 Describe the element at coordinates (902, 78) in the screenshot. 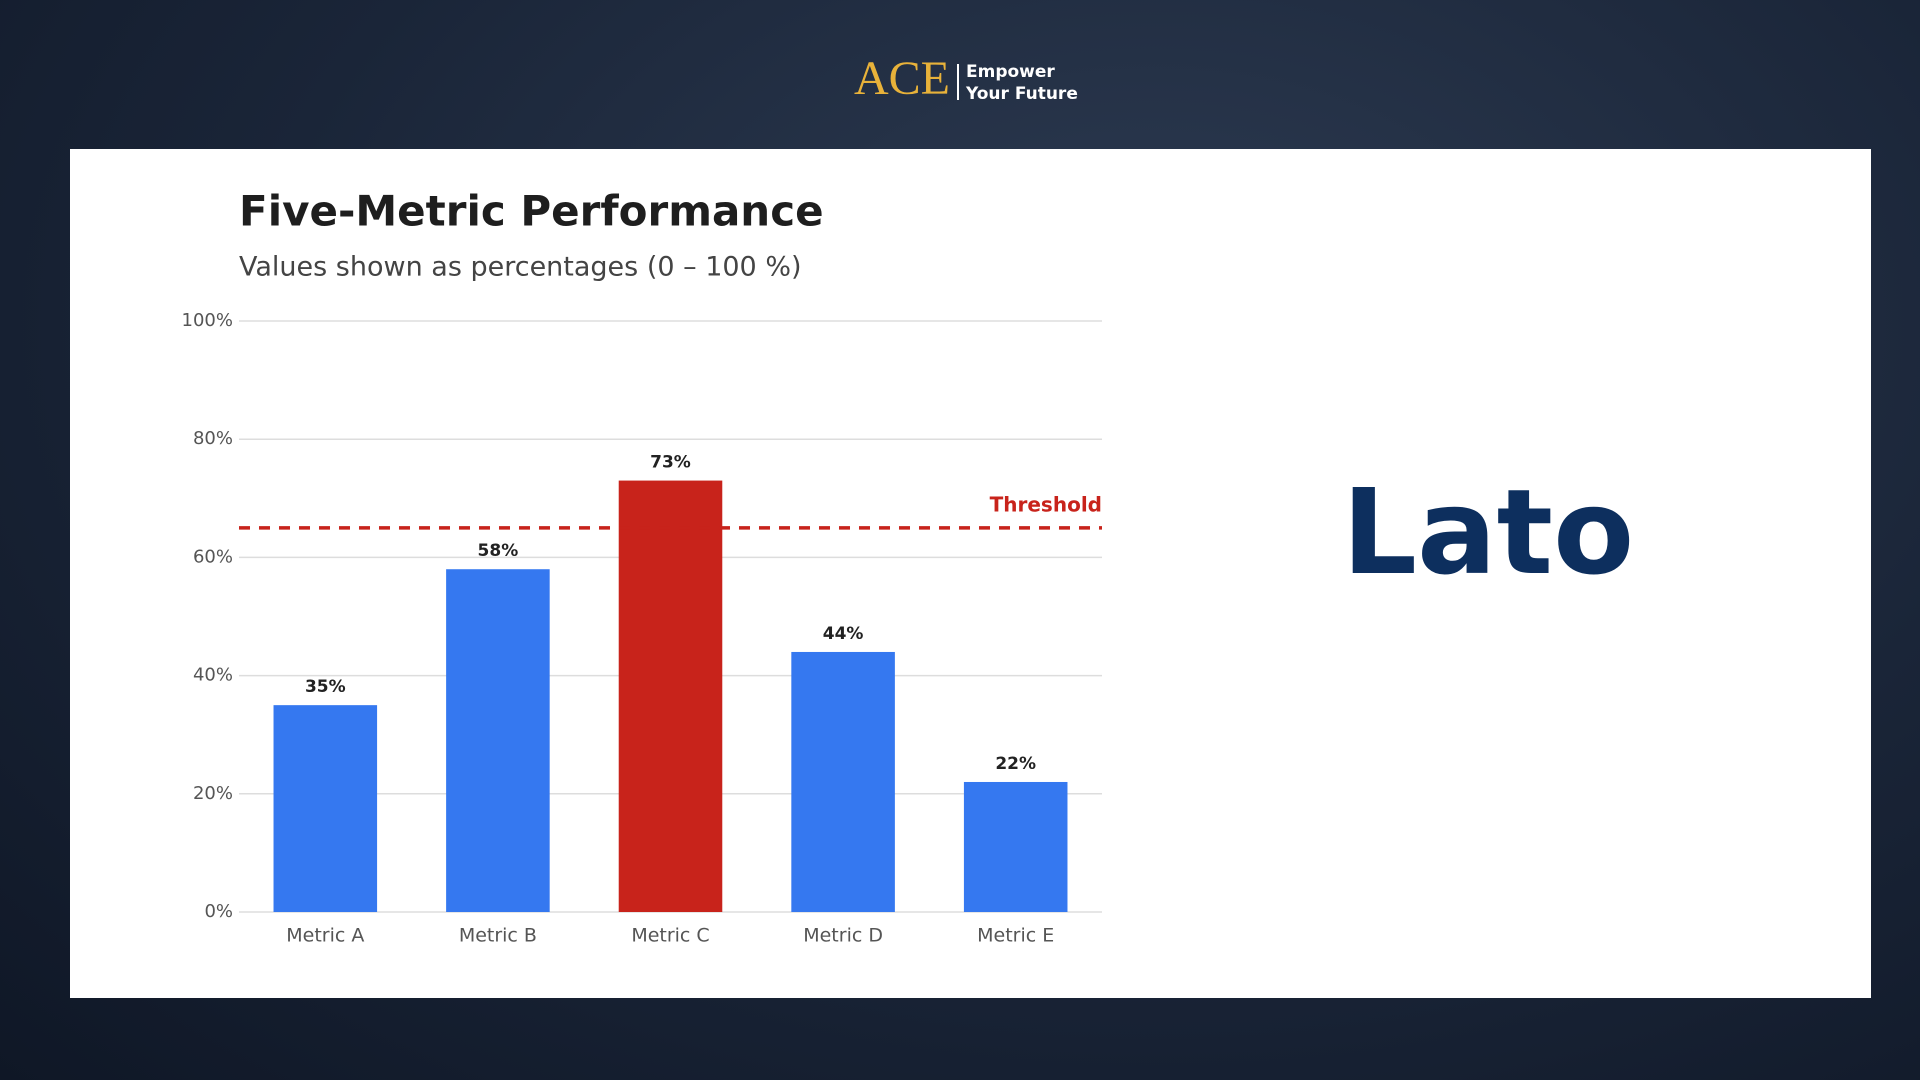

I see `logo: ACE` at that location.